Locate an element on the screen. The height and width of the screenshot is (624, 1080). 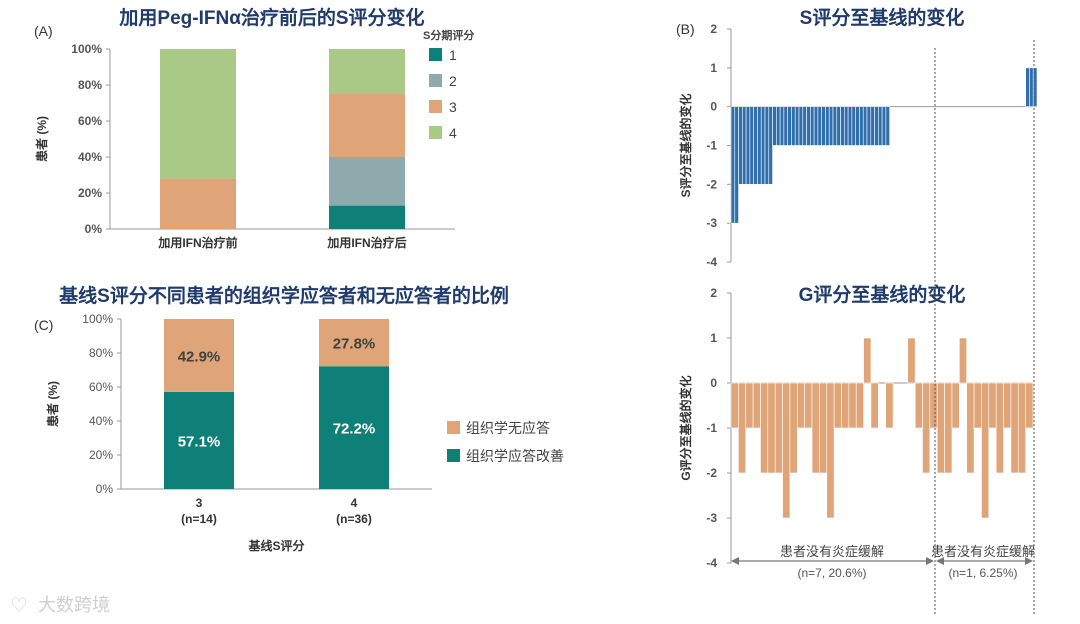
x-tick-label: 加用IFN治疗后 is located at coordinates (366, 242).